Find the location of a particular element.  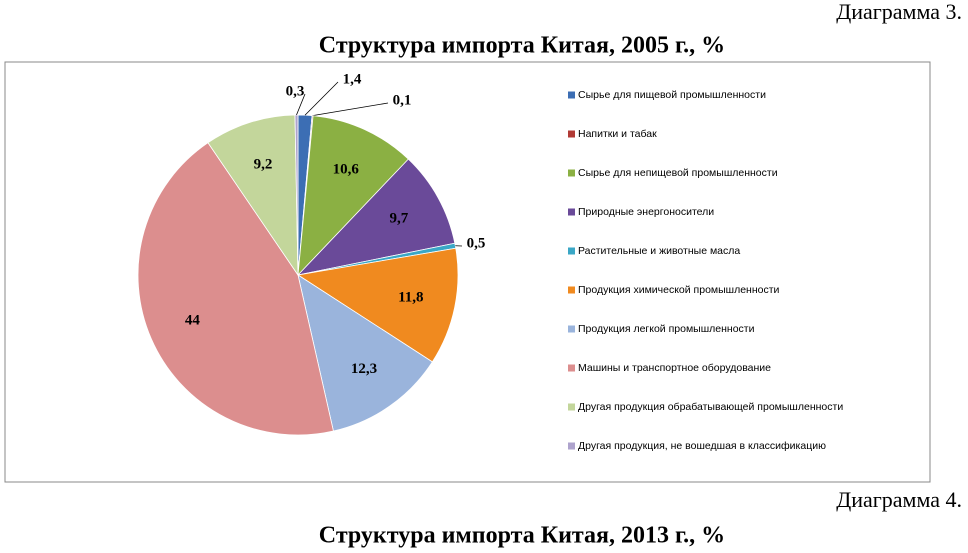

caption: Диаграмма 3. is located at coordinates (899, 12).